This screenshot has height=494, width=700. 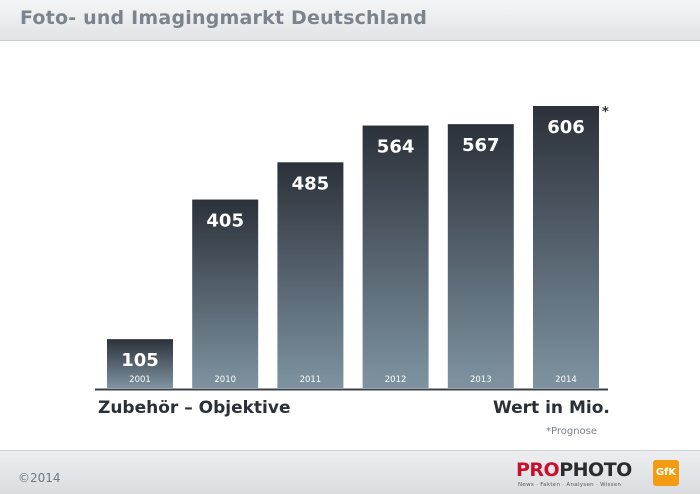 What do you see at coordinates (570, 485) in the screenshot?
I see `logo-tagline: News · Fakten · Analysen · Wissen` at bounding box center [570, 485].